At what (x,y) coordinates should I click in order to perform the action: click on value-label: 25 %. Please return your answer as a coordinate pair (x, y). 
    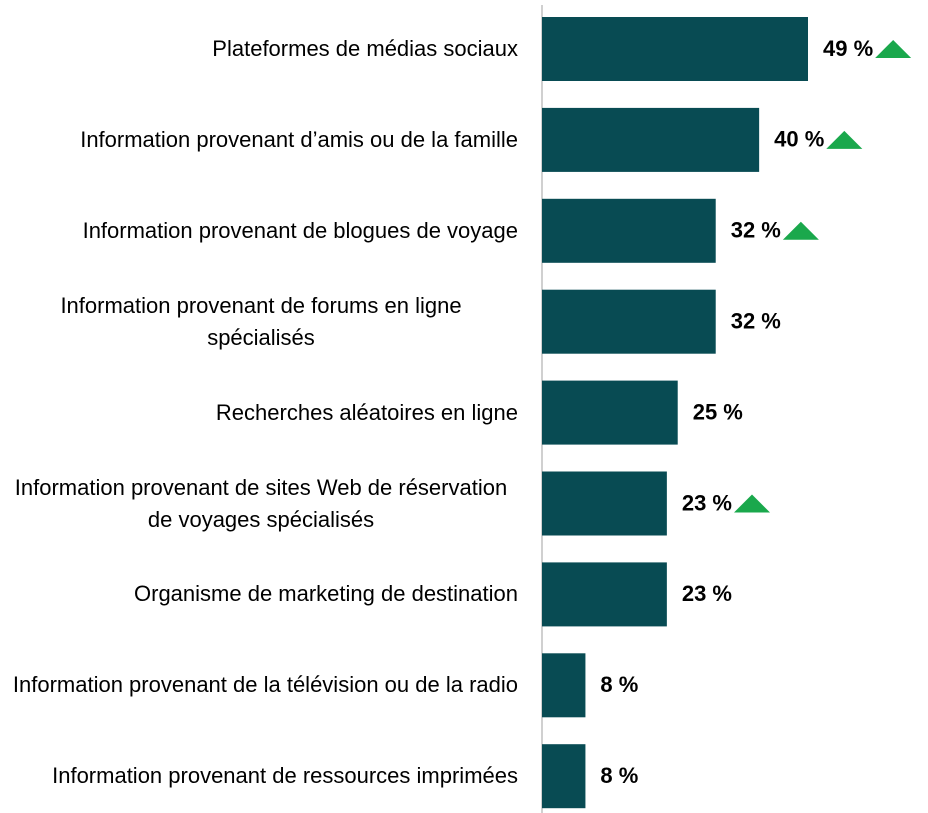
    Looking at the image, I should click on (718, 411).